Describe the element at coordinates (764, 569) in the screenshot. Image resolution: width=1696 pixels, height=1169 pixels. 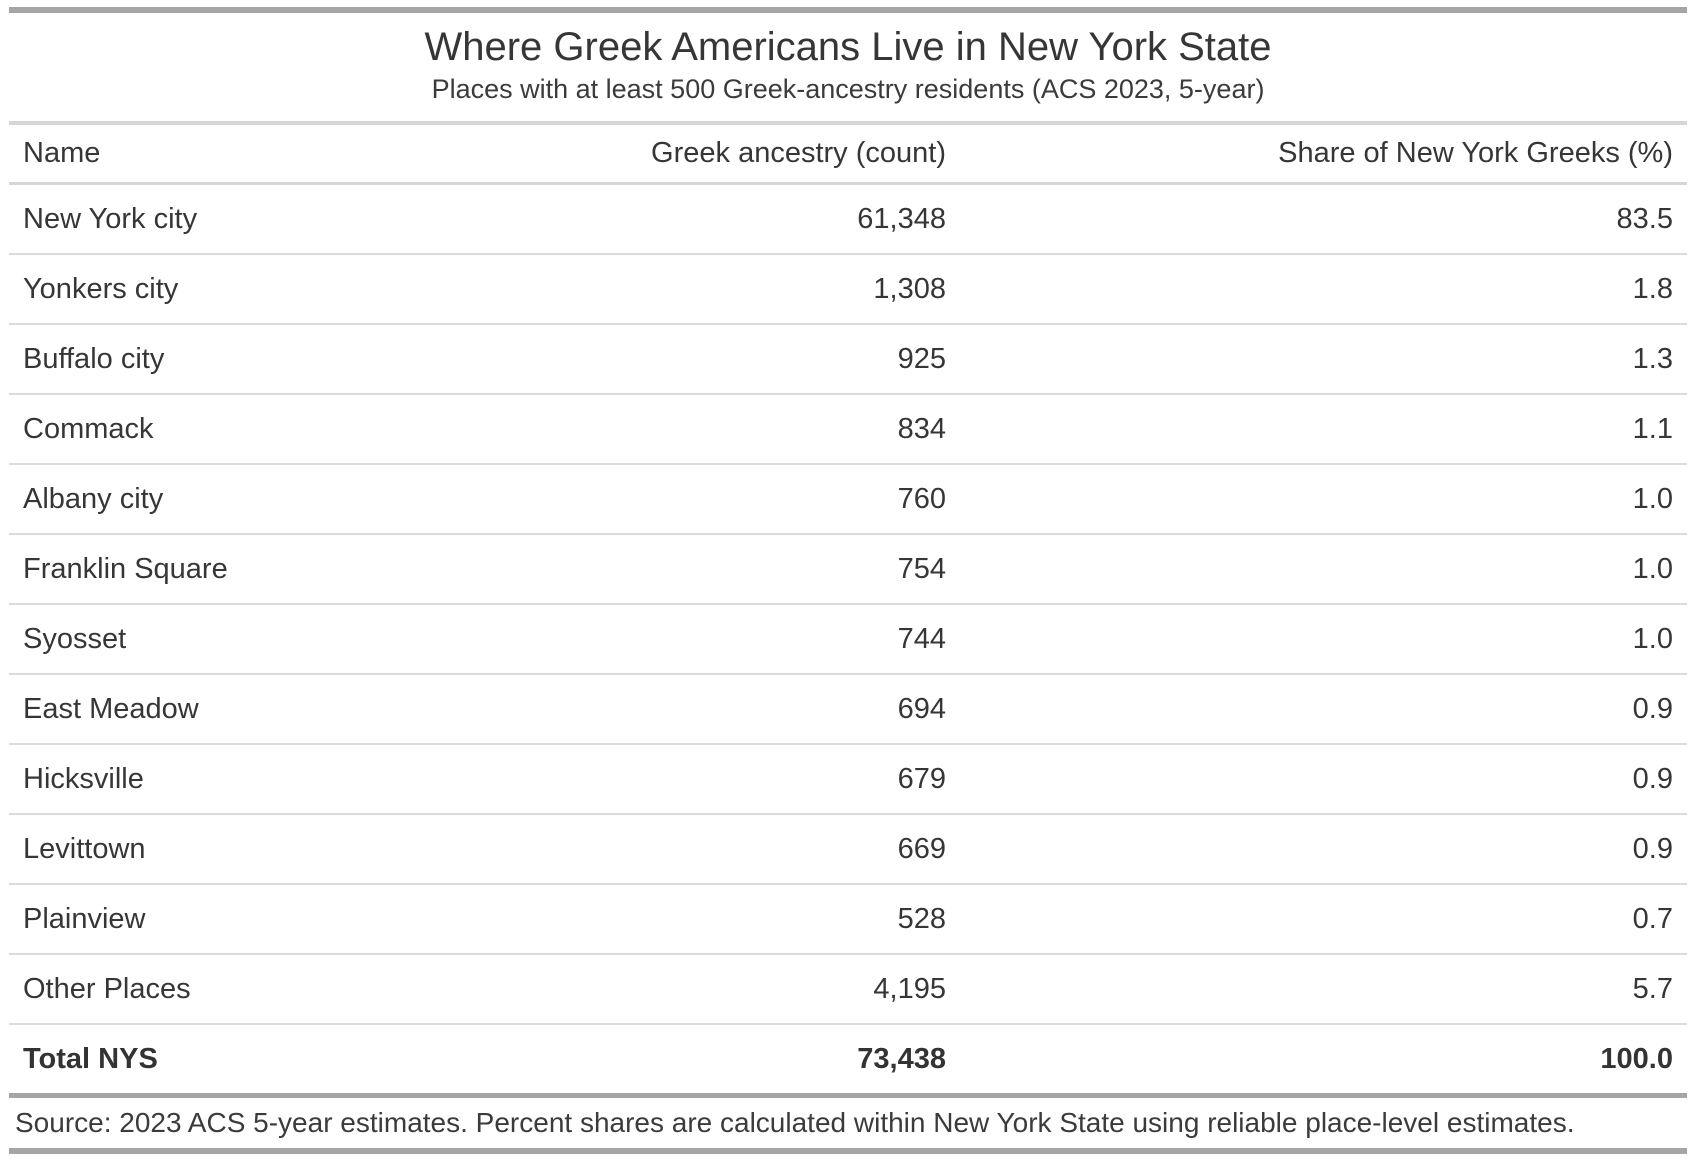
I see `cell-count: 754` at that location.